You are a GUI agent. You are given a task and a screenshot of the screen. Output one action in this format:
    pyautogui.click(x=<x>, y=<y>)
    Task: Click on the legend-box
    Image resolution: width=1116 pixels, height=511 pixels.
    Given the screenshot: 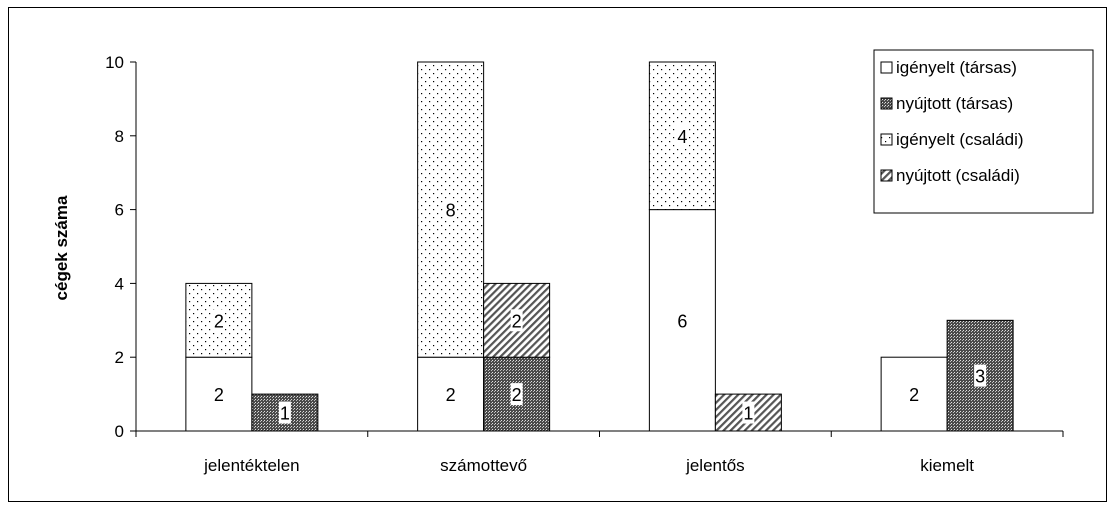 What is the action you would take?
    pyautogui.click(x=983, y=131)
    